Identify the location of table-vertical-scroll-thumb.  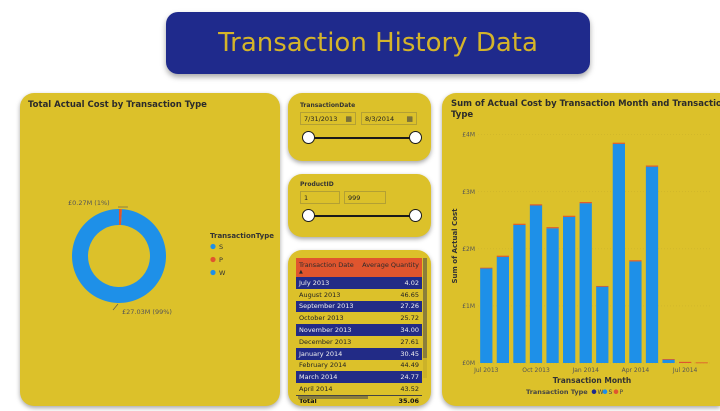
(425, 308).